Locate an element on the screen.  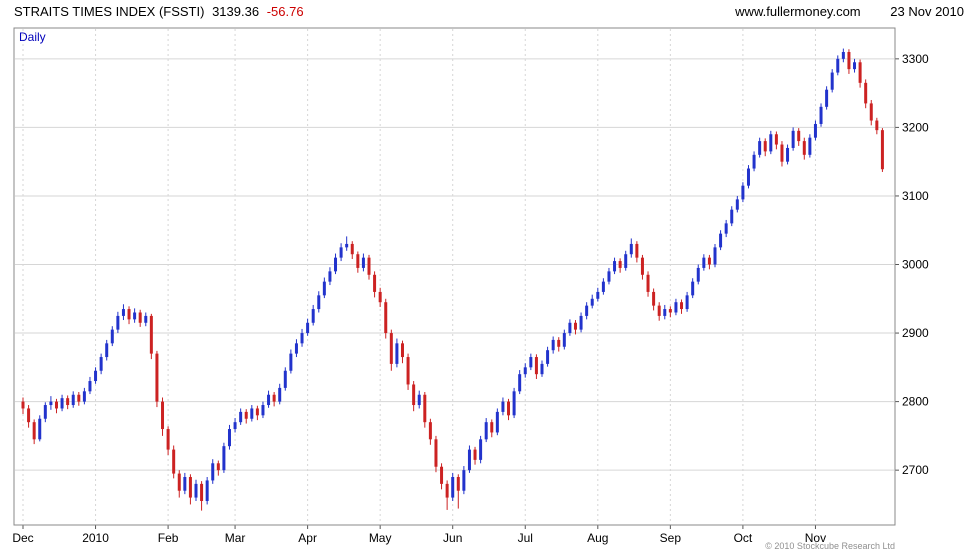
y-tick-label: 2800 is located at coordinates (915, 402).